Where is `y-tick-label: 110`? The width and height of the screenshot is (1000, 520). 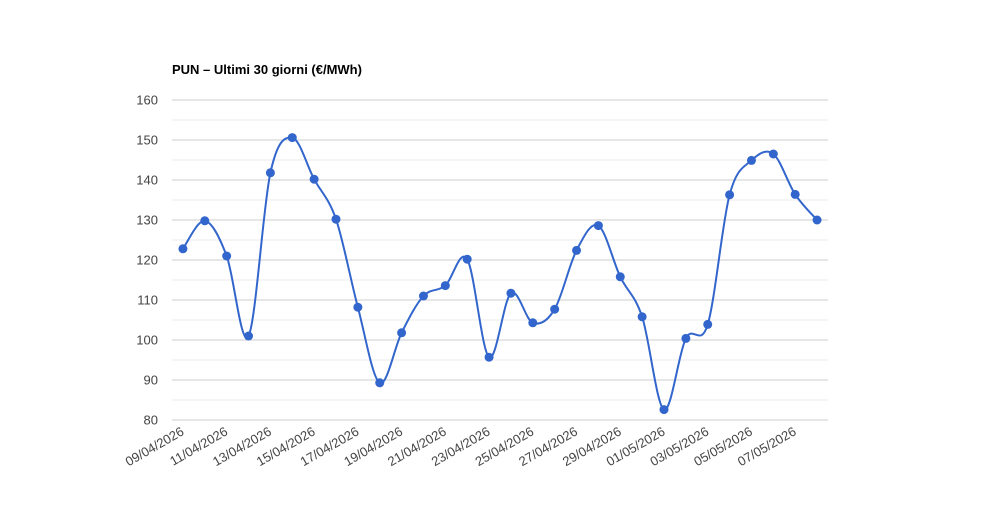
y-tick-label: 110 is located at coordinates (147, 300).